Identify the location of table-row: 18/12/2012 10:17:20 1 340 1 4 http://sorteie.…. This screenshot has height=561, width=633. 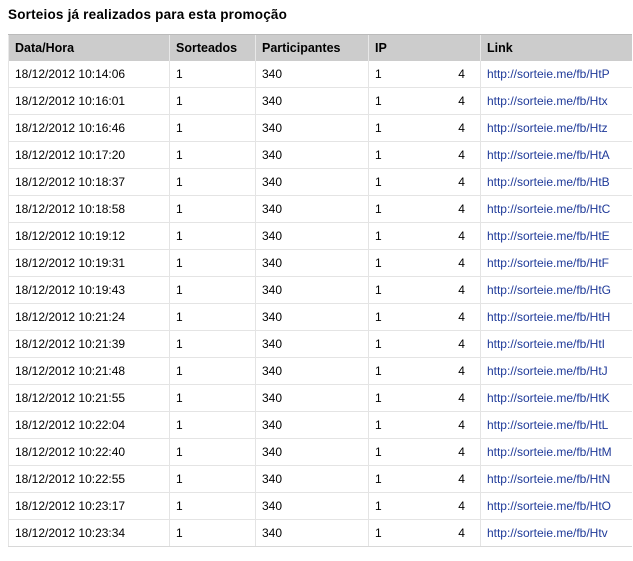
(320, 155).